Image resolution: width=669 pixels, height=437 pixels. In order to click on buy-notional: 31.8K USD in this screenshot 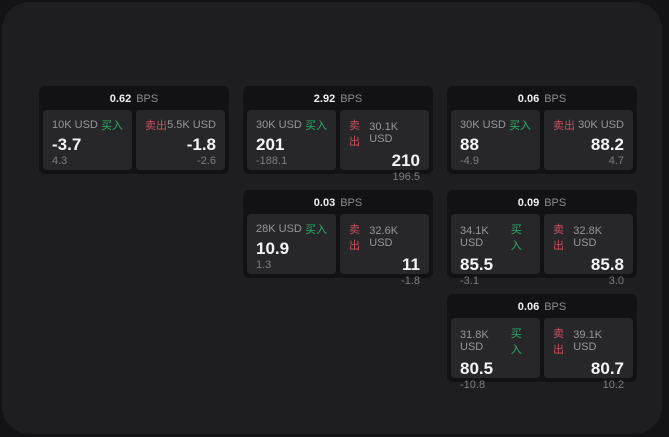, I will do `click(474, 341)`.